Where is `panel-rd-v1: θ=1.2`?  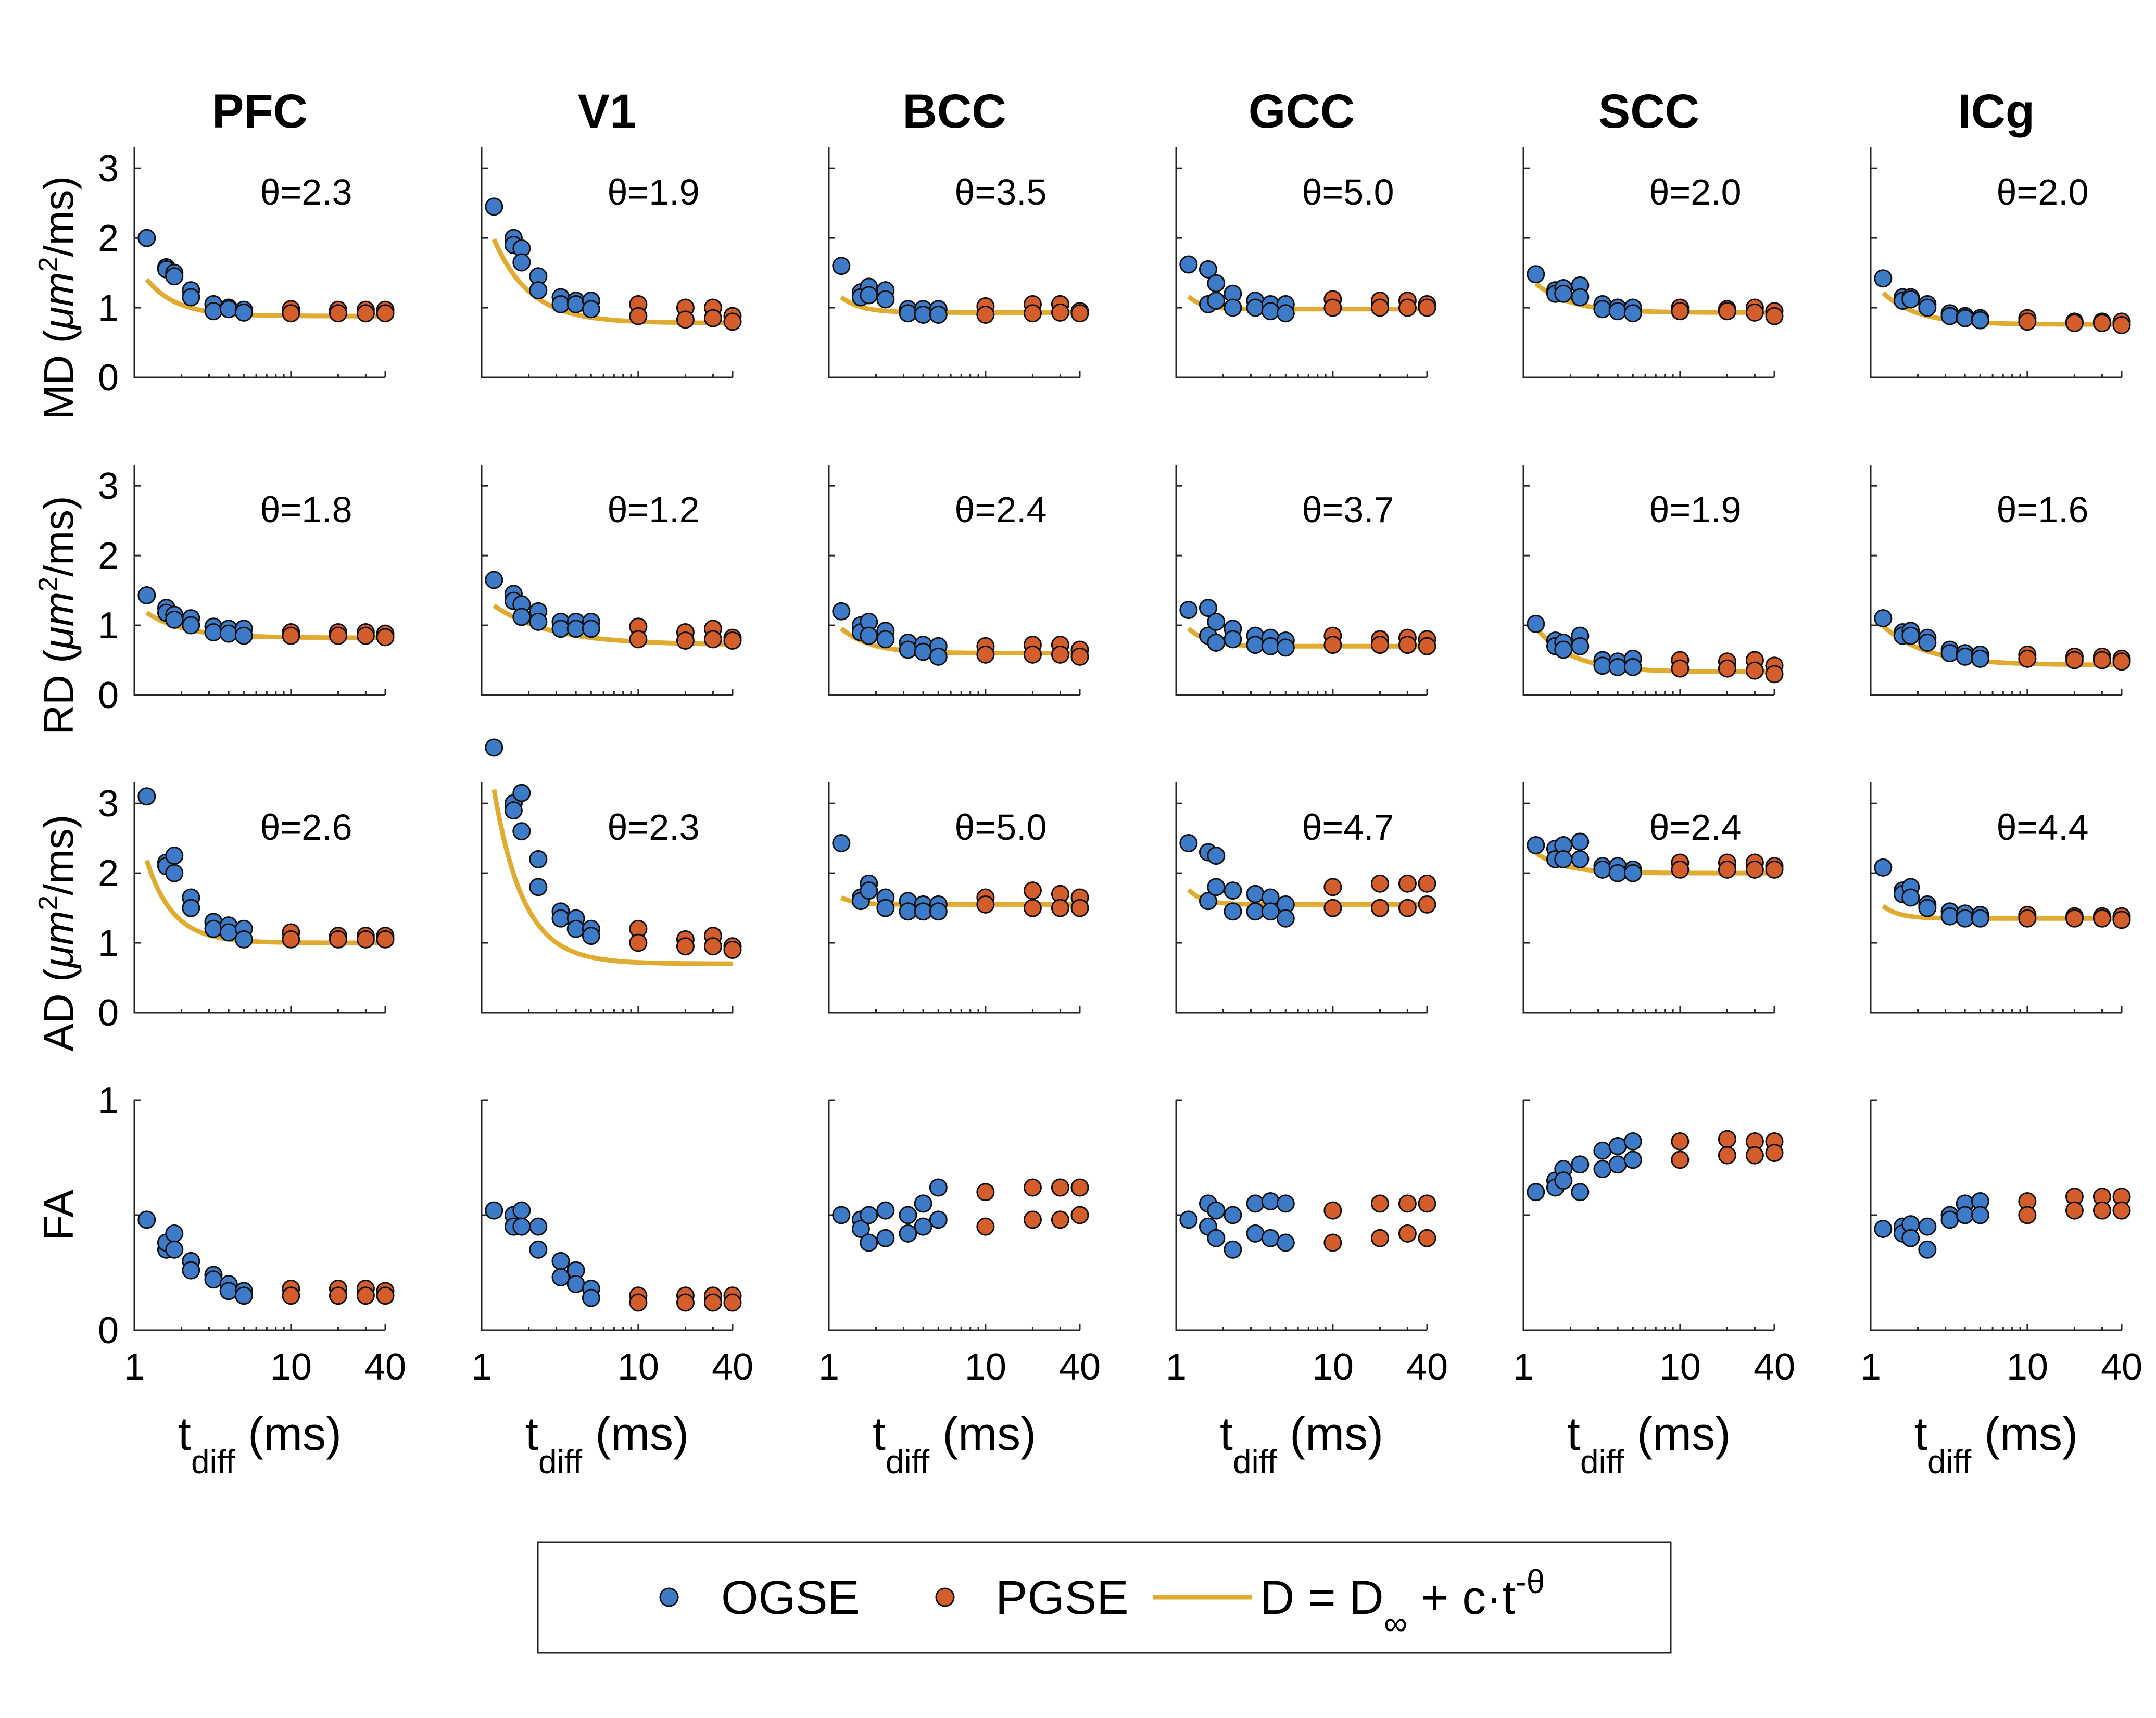
panel-rd-v1: θ=1.2 is located at coordinates (611, 581).